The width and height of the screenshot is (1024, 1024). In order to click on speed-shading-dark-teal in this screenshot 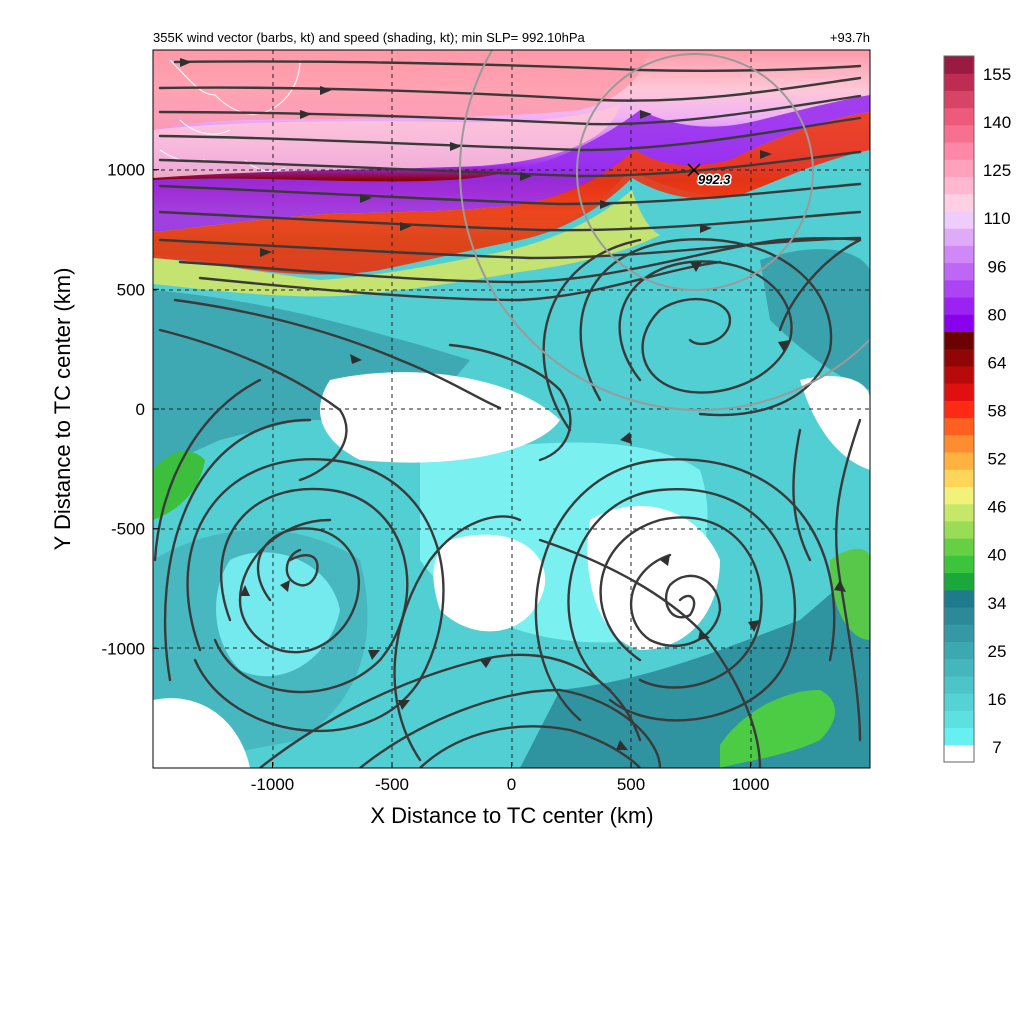, I will do `click(311, 380)`.